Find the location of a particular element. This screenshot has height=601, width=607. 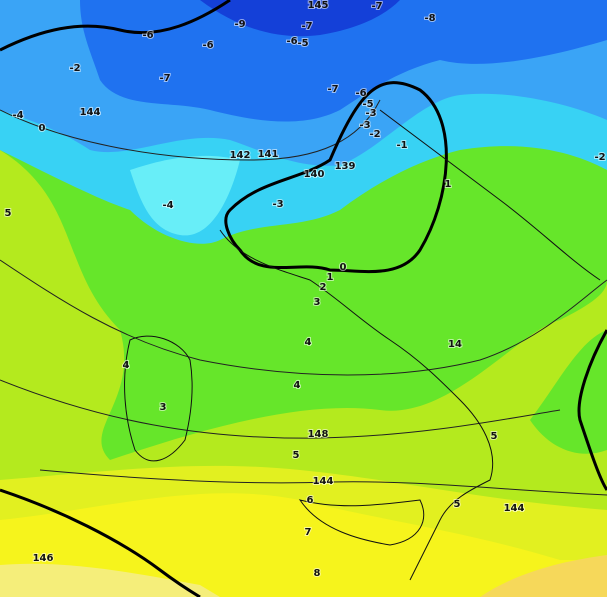

map-label: 7 is located at coordinates (308, 532).